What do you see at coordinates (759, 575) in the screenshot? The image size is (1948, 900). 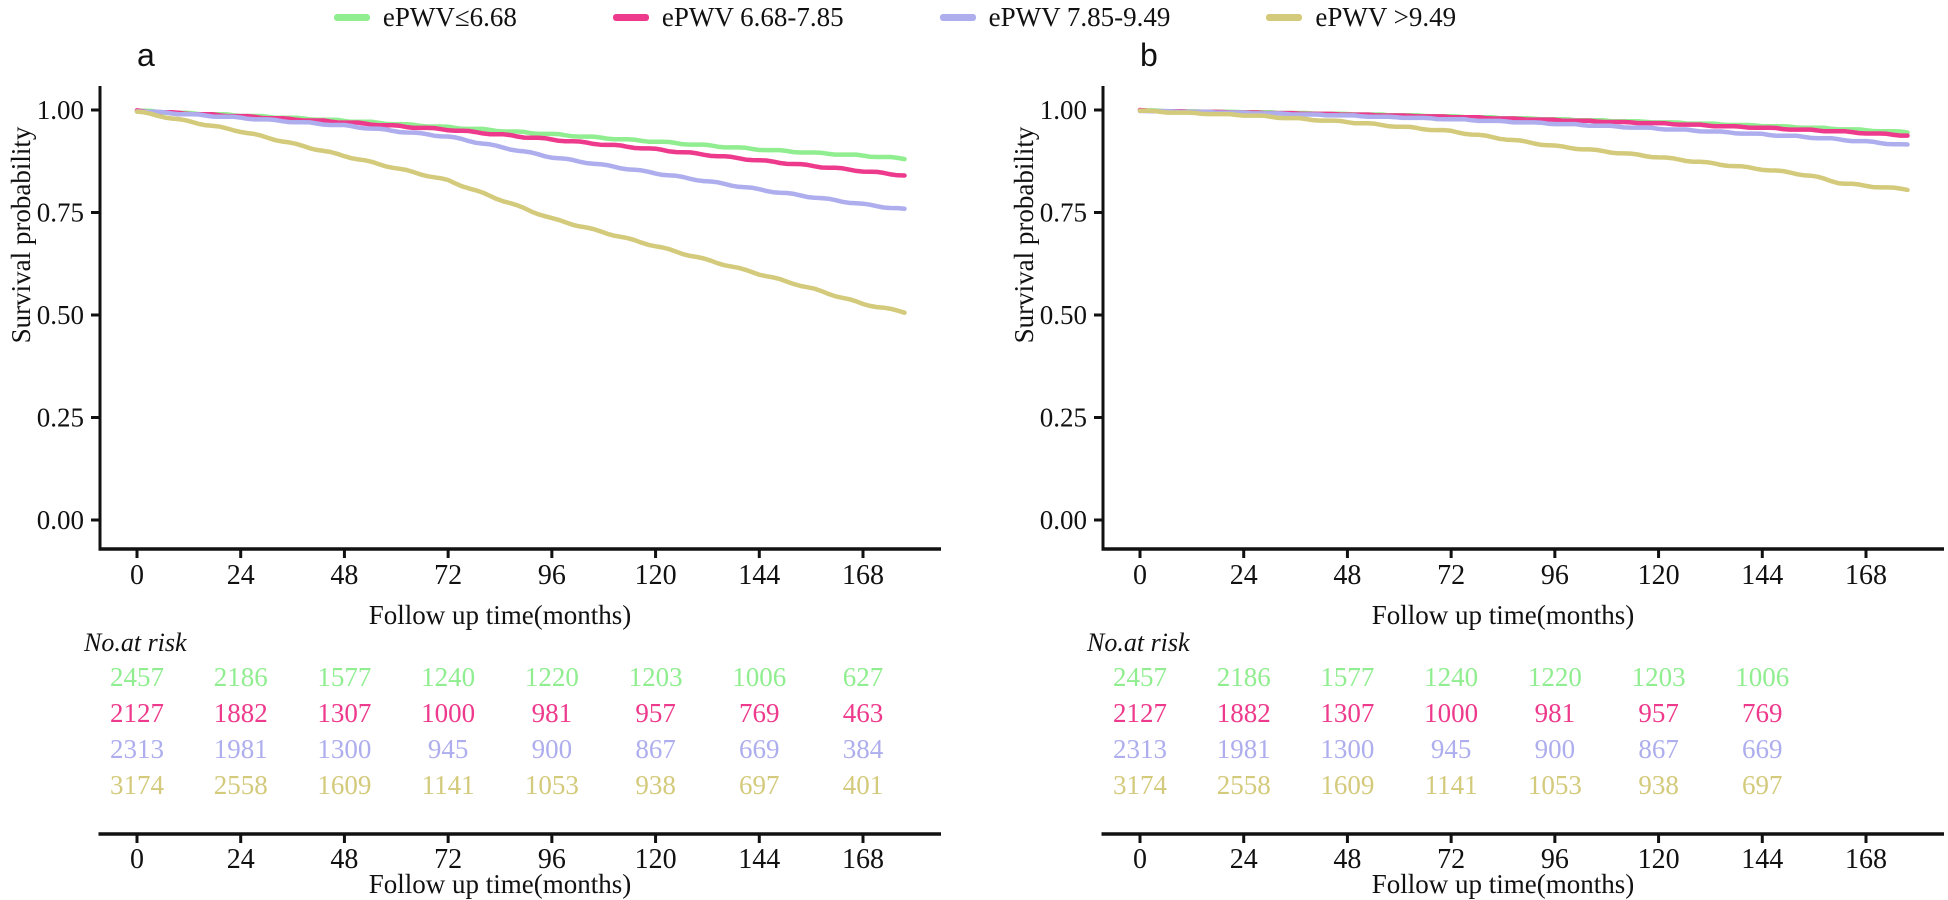 I see `x-tick-label: 144` at bounding box center [759, 575].